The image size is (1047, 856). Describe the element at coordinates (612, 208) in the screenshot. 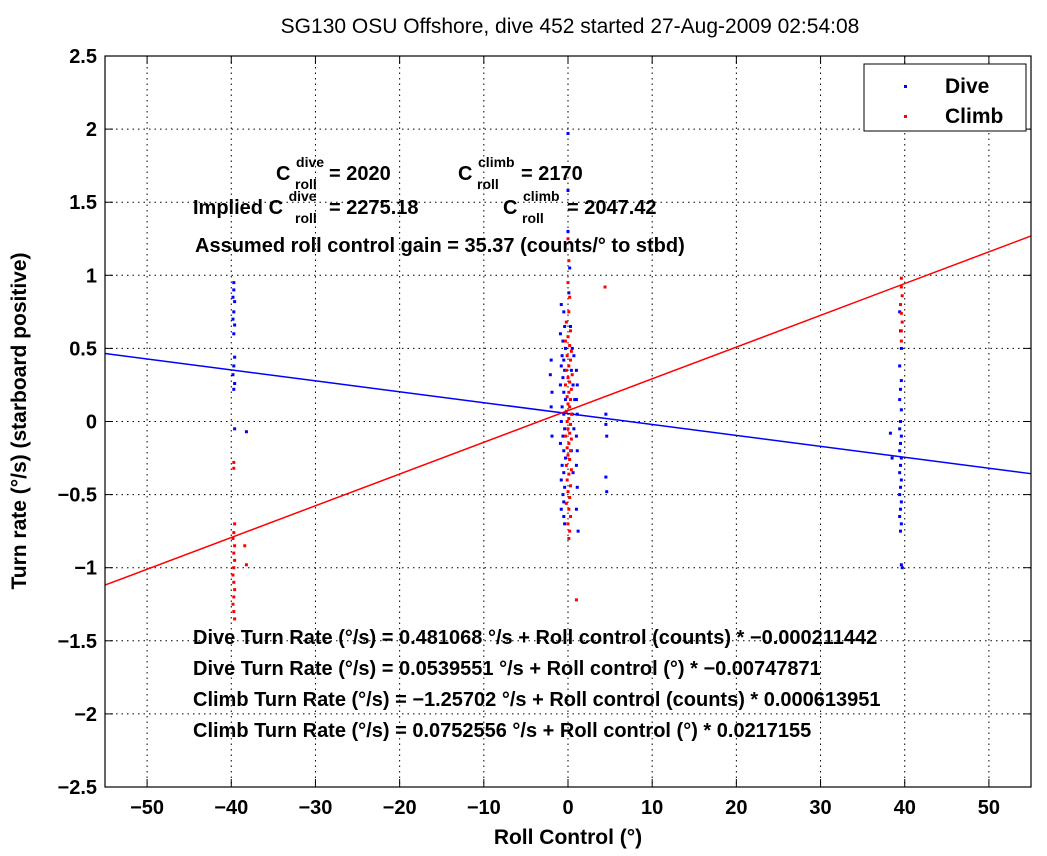

I see `implied-climb-value: = 2047.42` at that location.